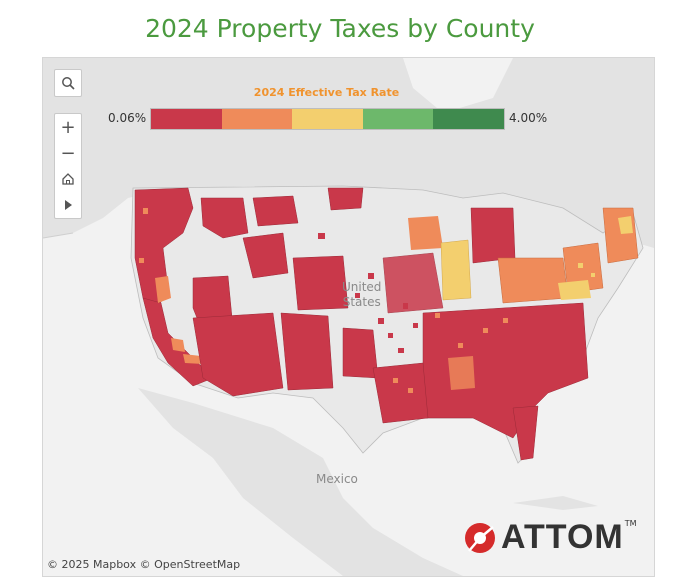 The image size is (680, 582). Describe the element at coordinates (163, 289) in the screenshot. I see `county-ca-north` at that location.